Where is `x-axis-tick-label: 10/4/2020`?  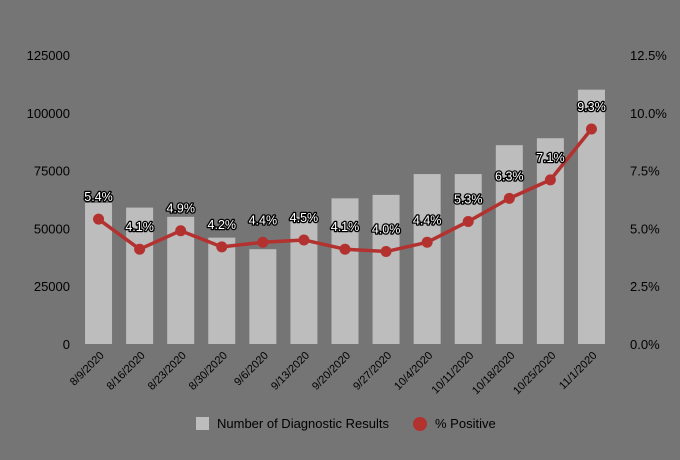
x-axis-tick-label: 10/4/2020 is located at coordinates (413, 371).